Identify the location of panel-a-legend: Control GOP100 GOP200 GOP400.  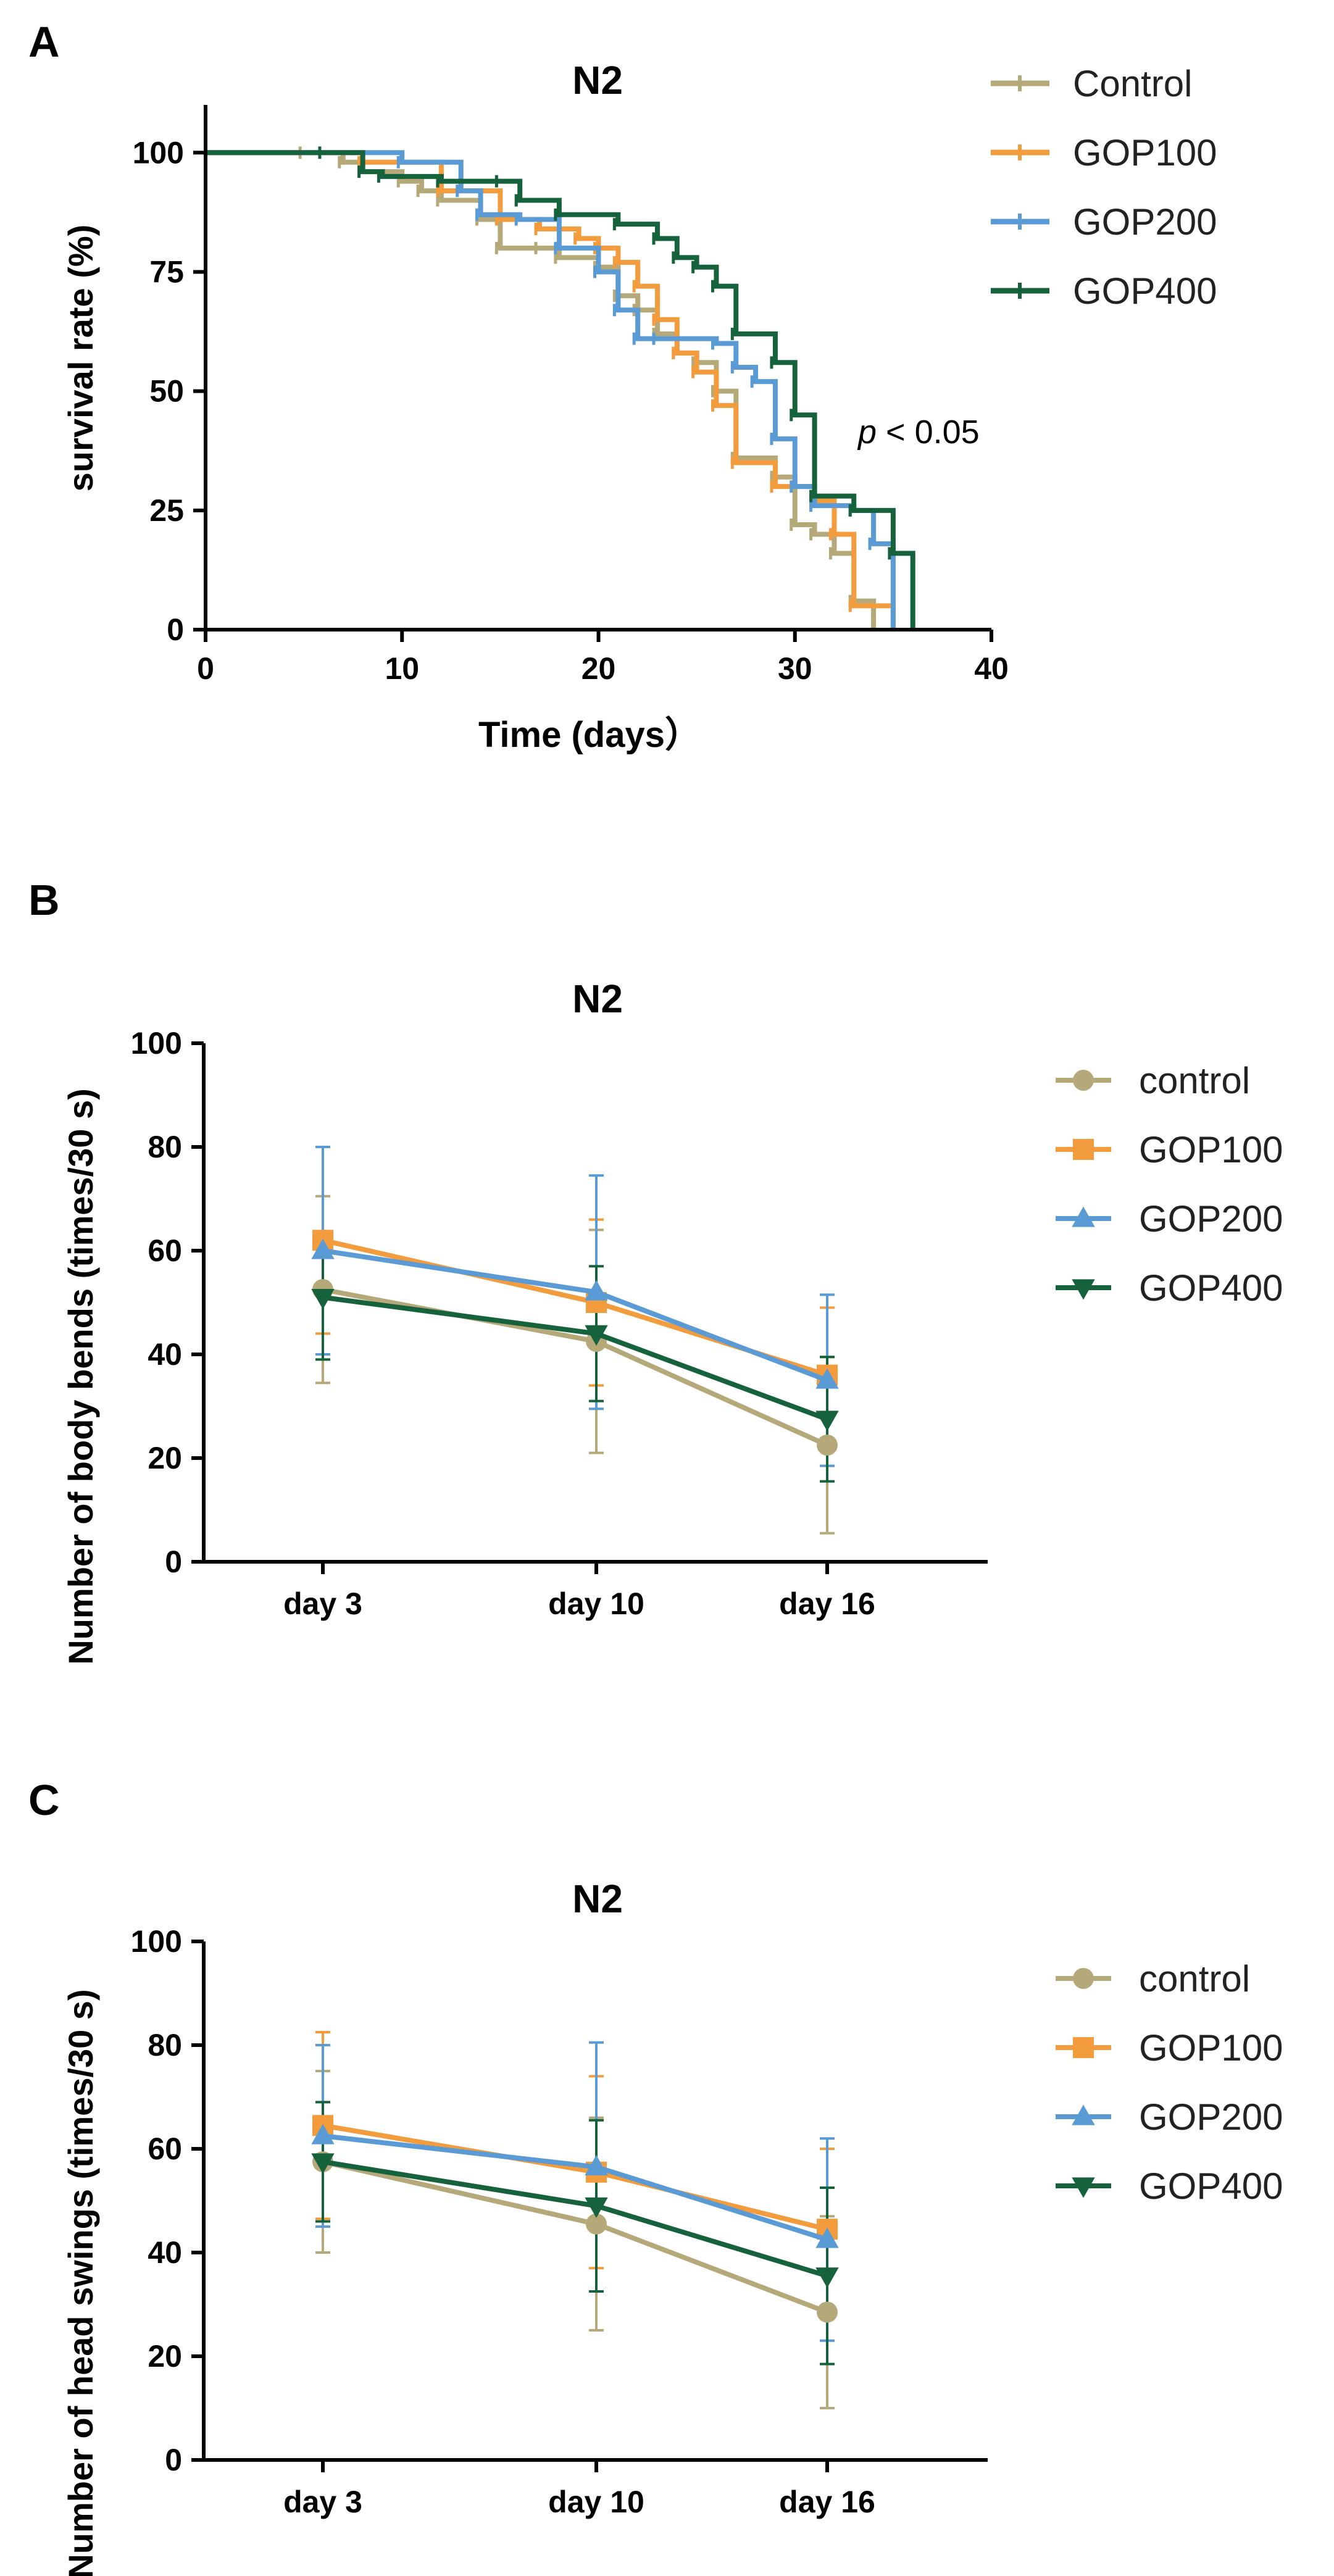
(1104, 187).